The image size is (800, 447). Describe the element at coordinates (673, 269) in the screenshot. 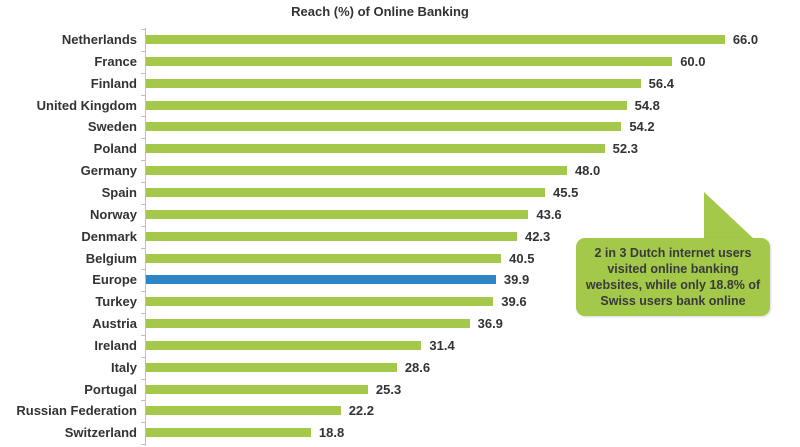

I see `callout-line: visited online banking` at that location.